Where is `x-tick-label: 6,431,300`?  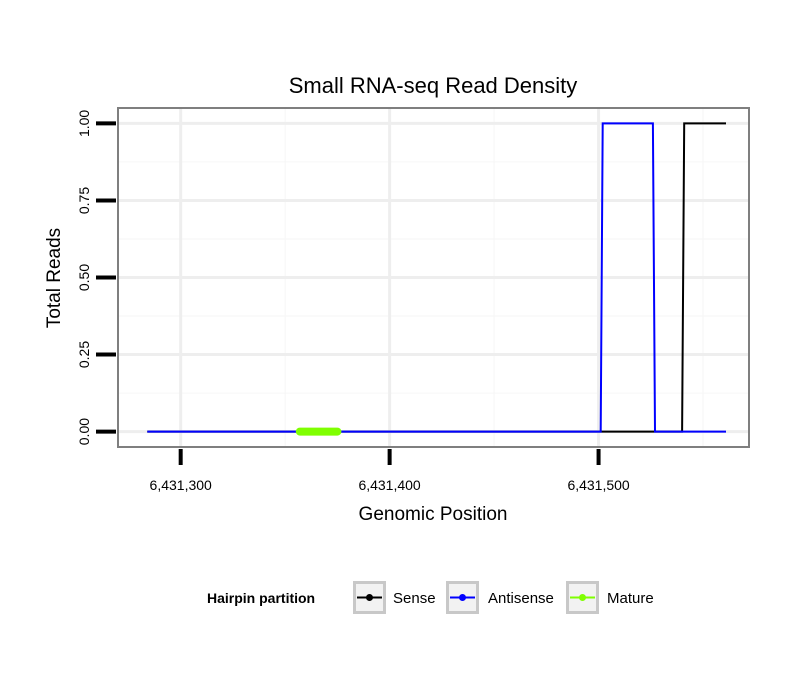 x-tick-label: 6,431,300 is located at coordinates (181, 485).